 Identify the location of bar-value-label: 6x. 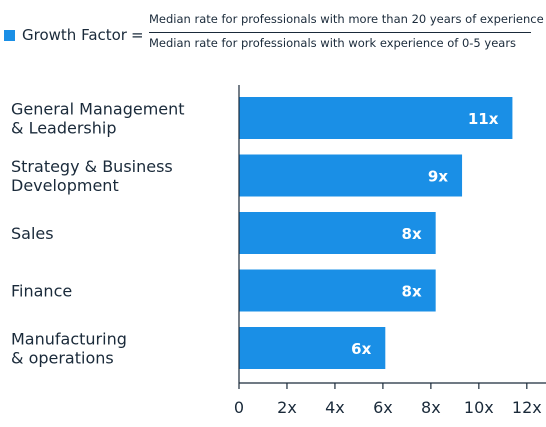
(361, 349).